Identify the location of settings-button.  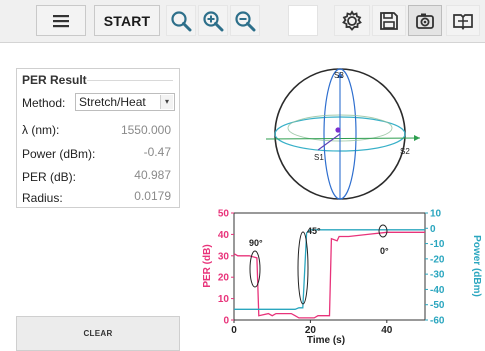
(352, 20).